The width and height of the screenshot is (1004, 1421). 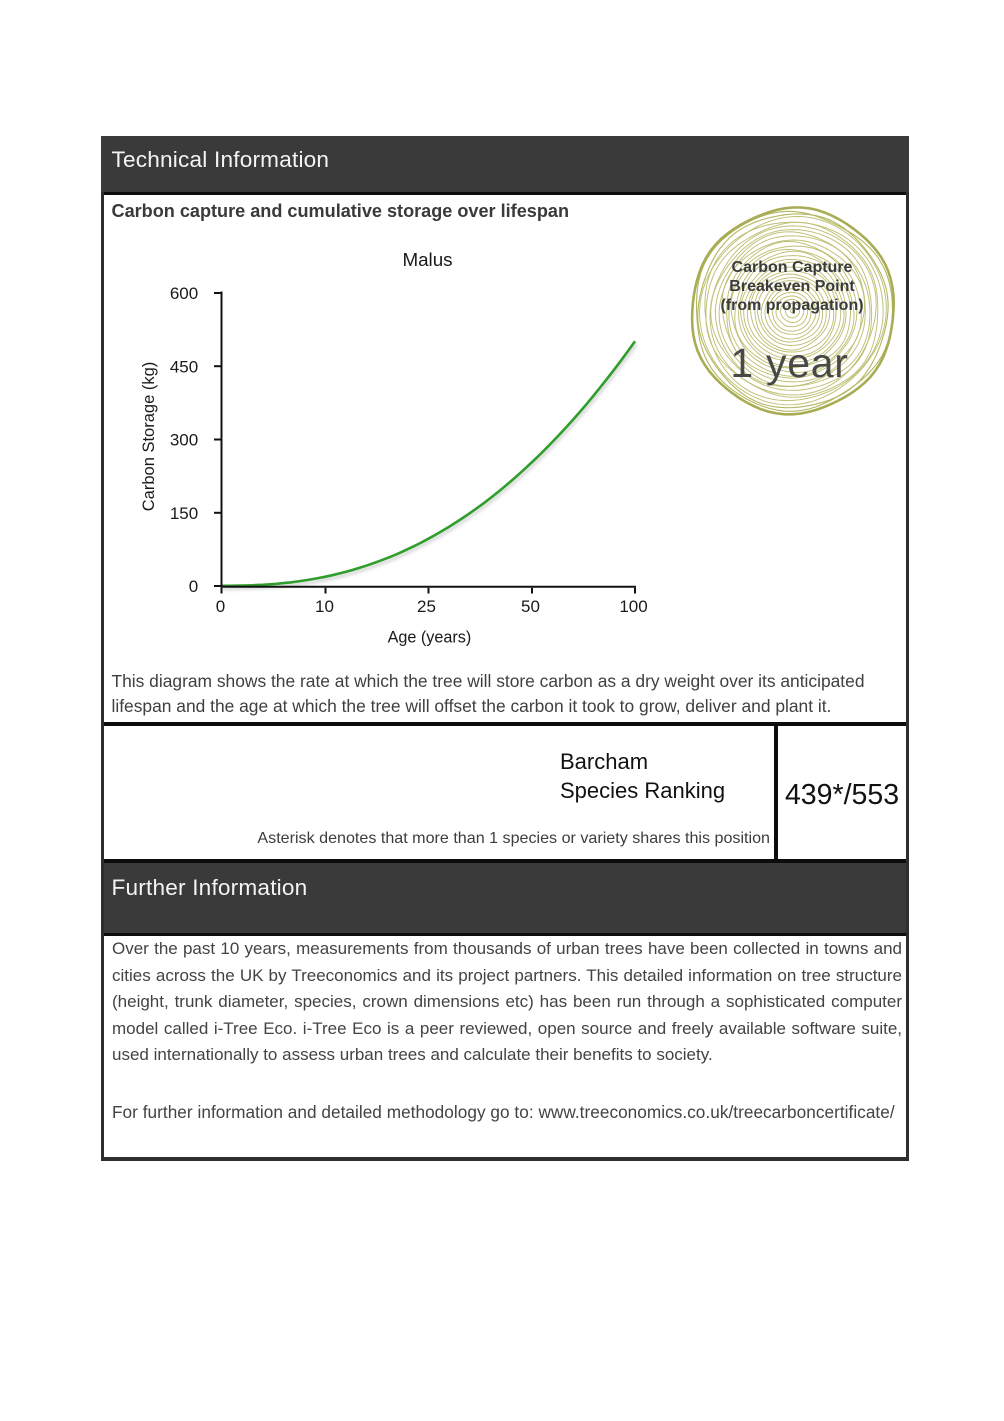 I want to click on svg-text: 25, so click(x=426, y=606).